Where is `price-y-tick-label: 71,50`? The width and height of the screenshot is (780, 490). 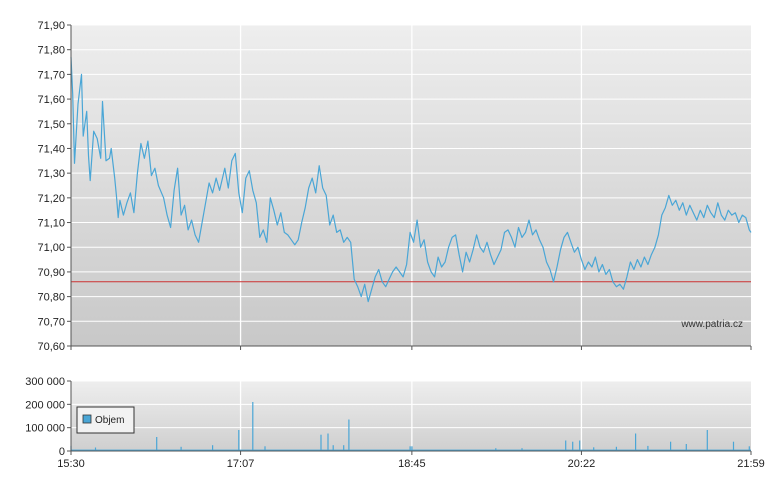
price-y-tick-label: 71,50 is located at coordinates (51, 125).